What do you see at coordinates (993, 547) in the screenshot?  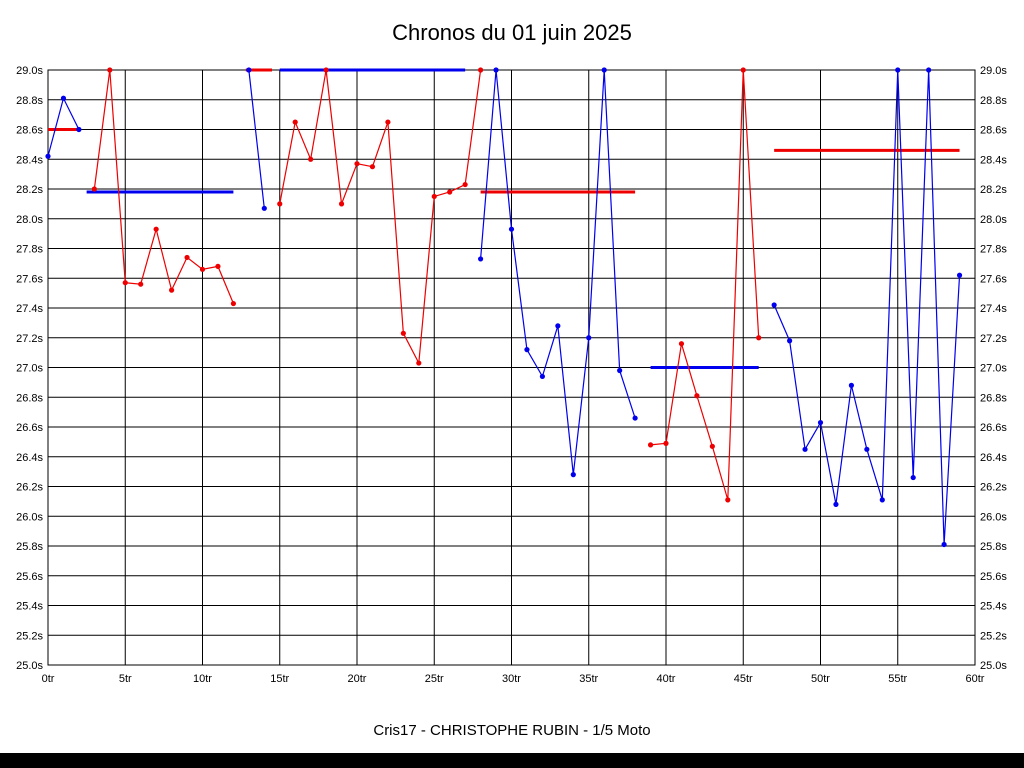 I see `y-axis-label-right: 25.8s` at bounding box center [993, 547].